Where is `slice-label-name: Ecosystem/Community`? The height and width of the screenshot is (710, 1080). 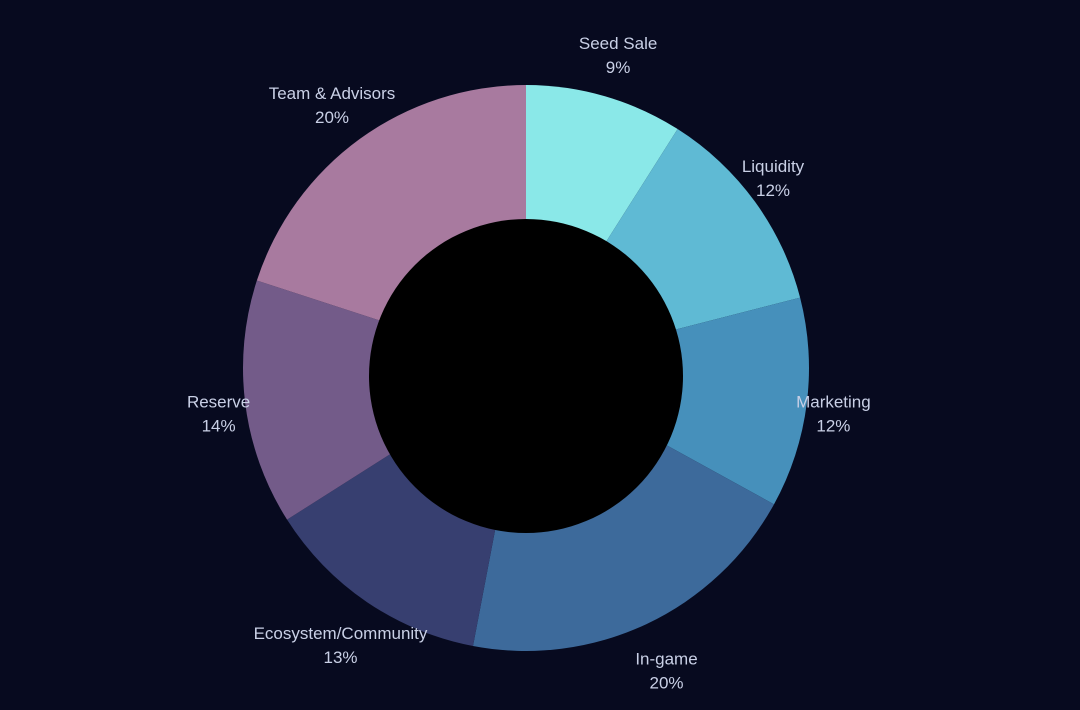
slice-label-name: Ecosystem/Community is located at coordinates (341, 633).